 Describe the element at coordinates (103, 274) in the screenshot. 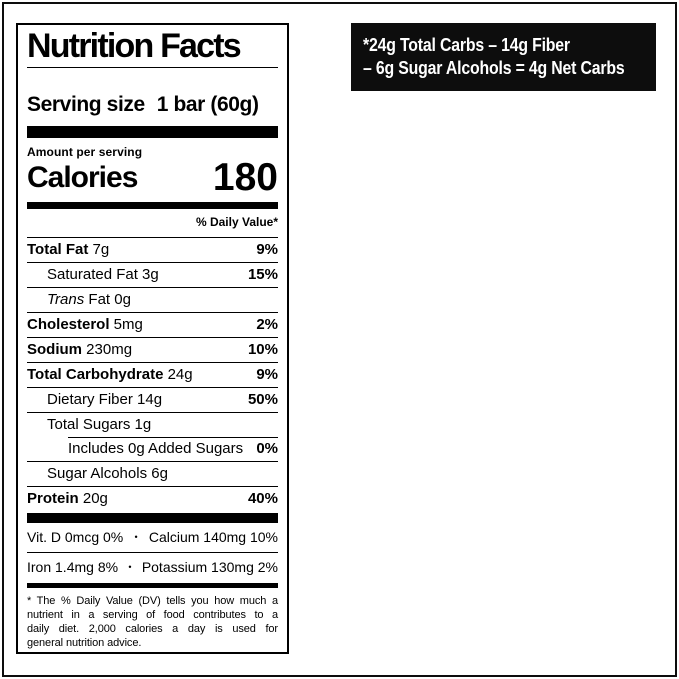

I see `nutrient-name-and-amount: Saturated Fat 3g` at that location.